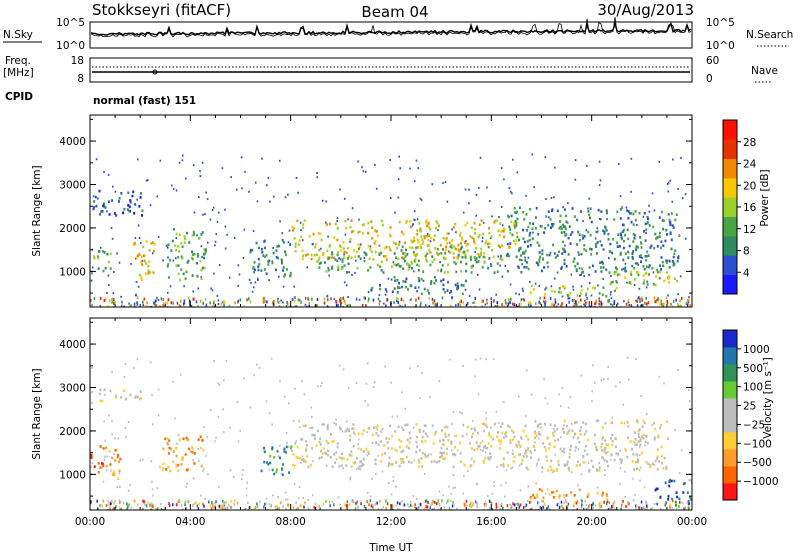  What do you see at coordinates (757, 444) in the screenshot?
I see `colorbar-tick-label: −100` at bounding box center [757, 444].